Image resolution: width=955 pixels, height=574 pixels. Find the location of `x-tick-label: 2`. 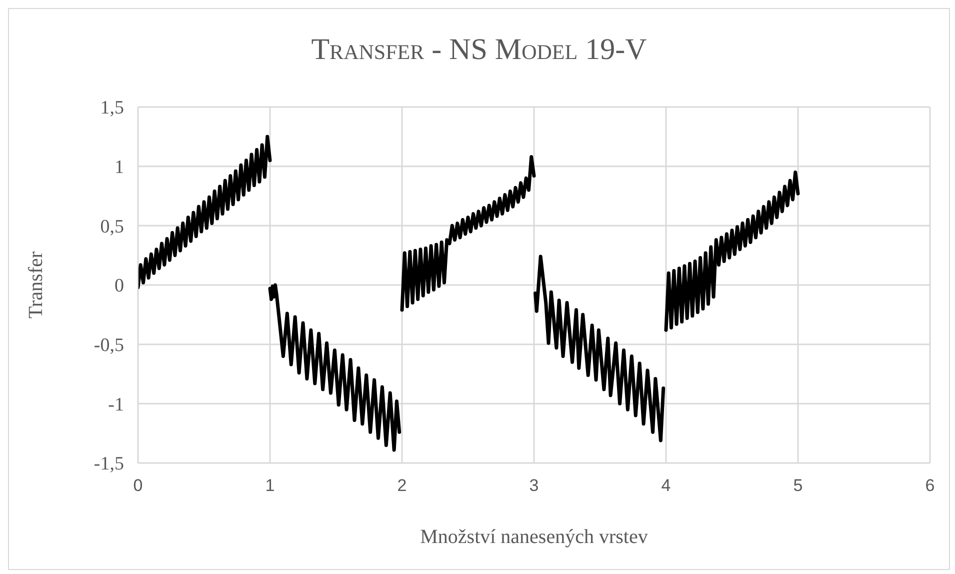

x-tick-label: 2 is located at coordinates (402, 486).